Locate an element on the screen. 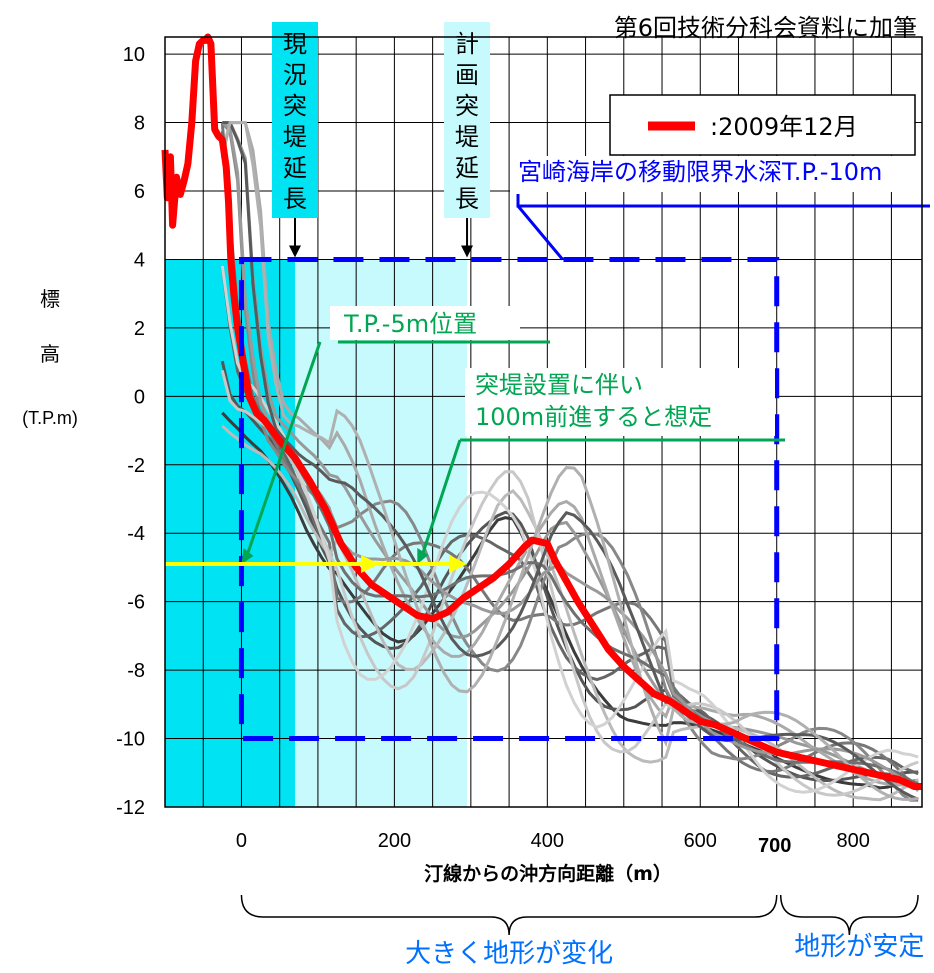 This screenshot has width=934, height=973. current-groyne-label: 現況突堤延長 is located at coordinates (295, 121).